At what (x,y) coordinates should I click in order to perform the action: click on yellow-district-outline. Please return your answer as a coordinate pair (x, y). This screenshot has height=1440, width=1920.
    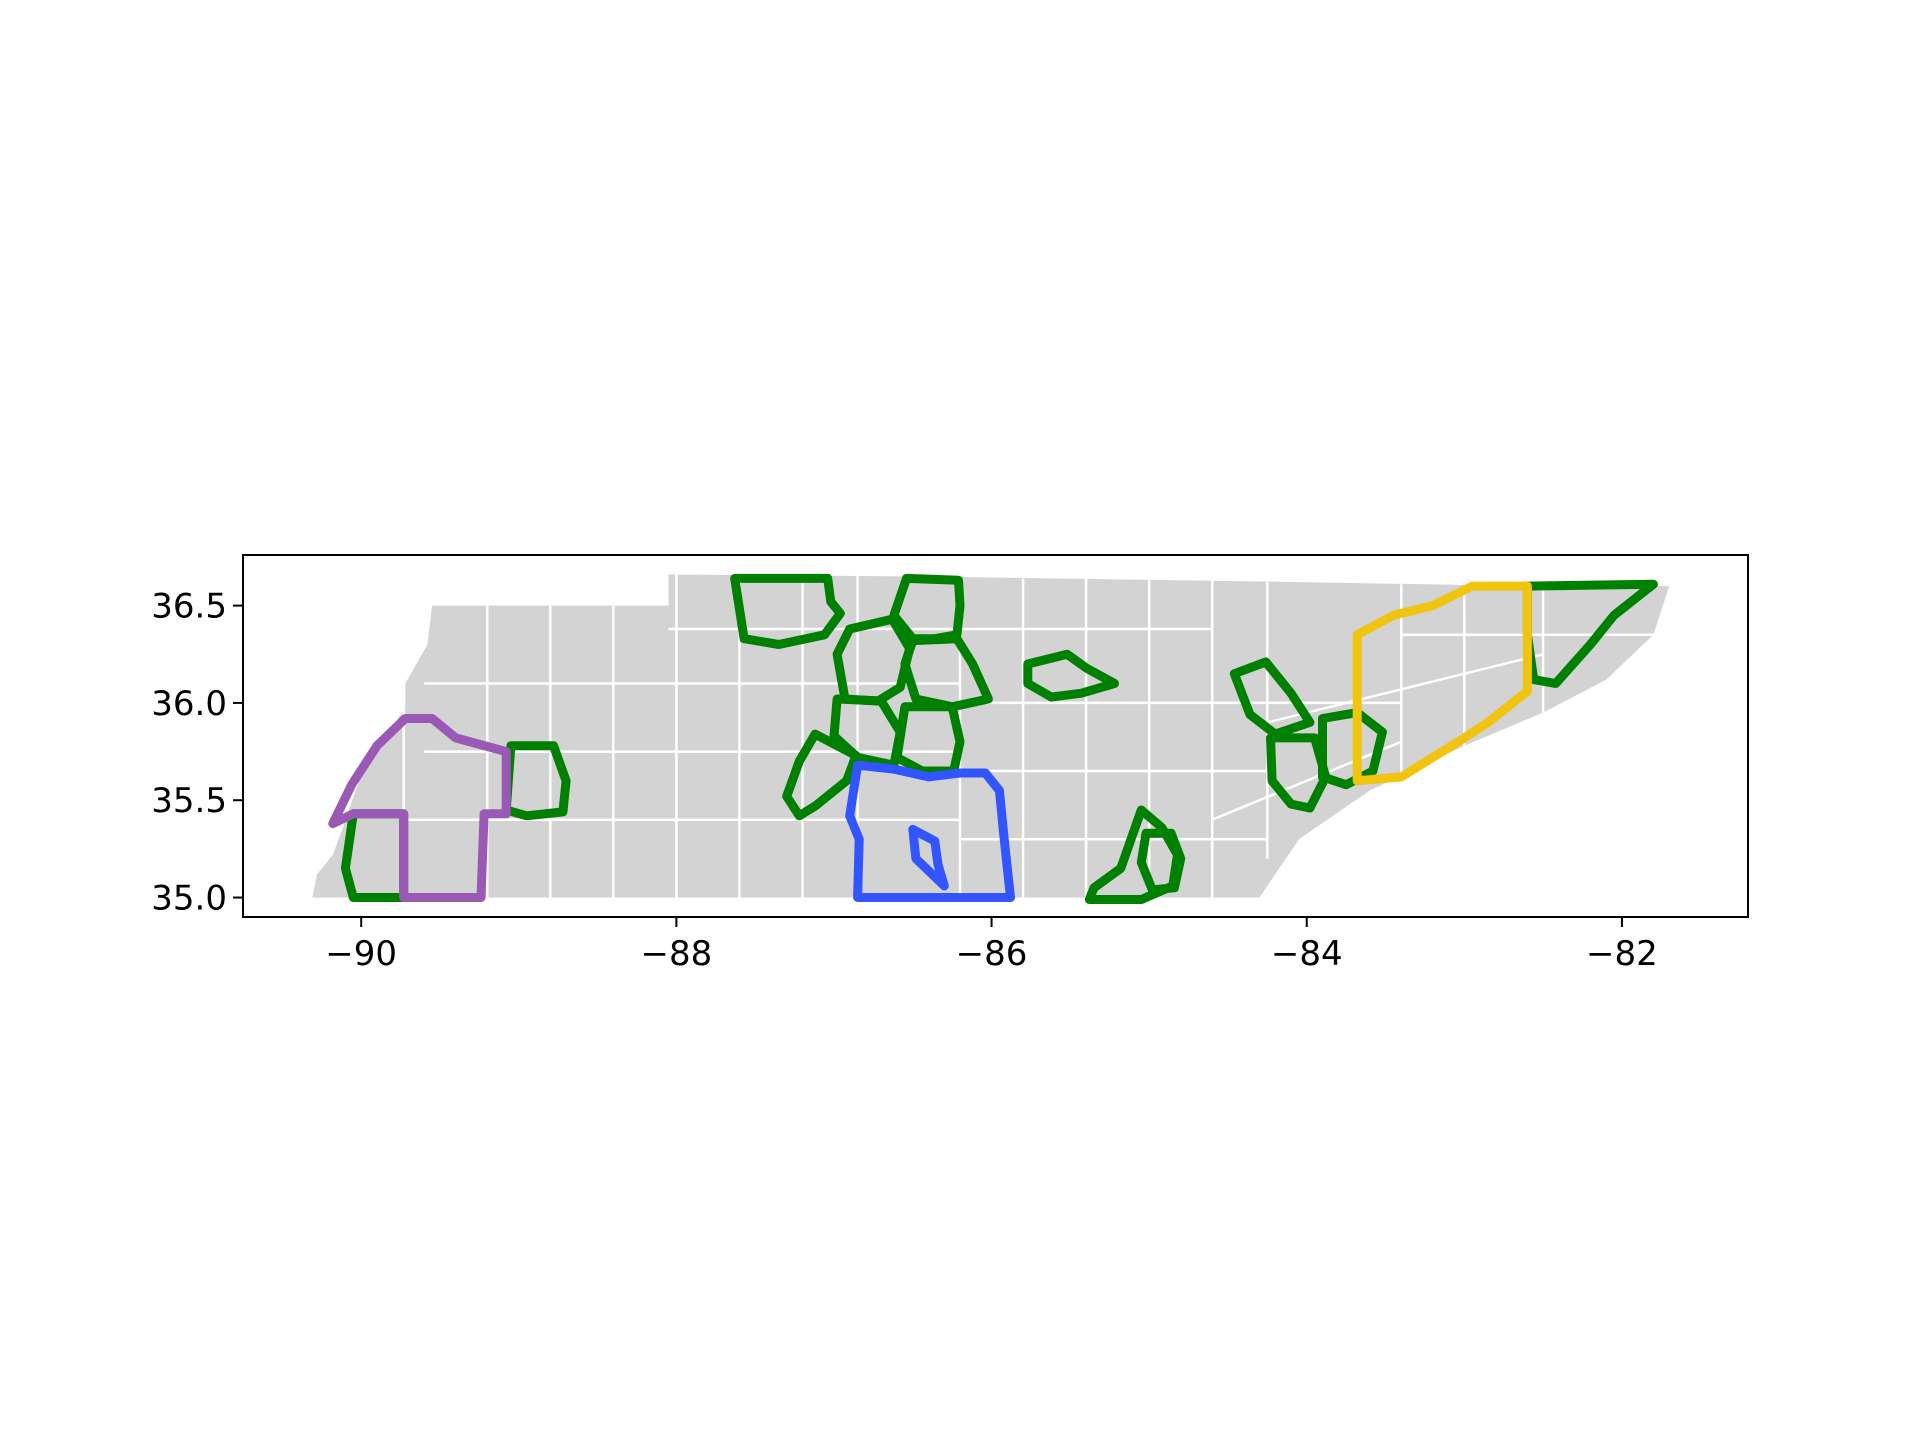
    Looking at the image, I should click on (1442, 683).